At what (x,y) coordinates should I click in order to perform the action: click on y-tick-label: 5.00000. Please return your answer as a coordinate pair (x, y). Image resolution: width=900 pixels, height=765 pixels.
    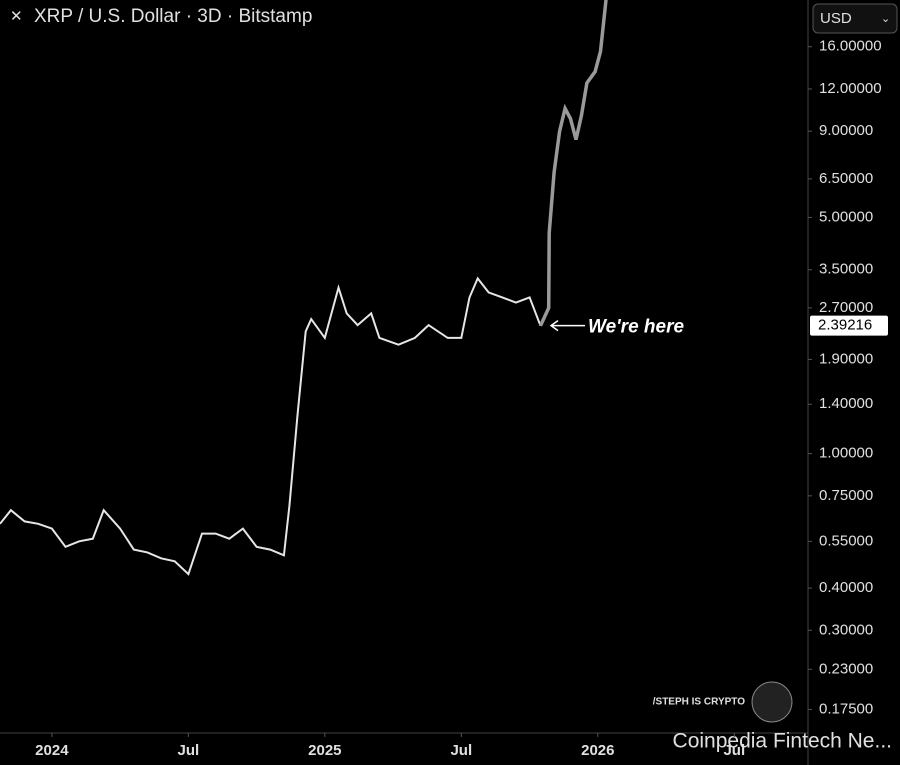
    Looking at the image, I should click on (846, 216).